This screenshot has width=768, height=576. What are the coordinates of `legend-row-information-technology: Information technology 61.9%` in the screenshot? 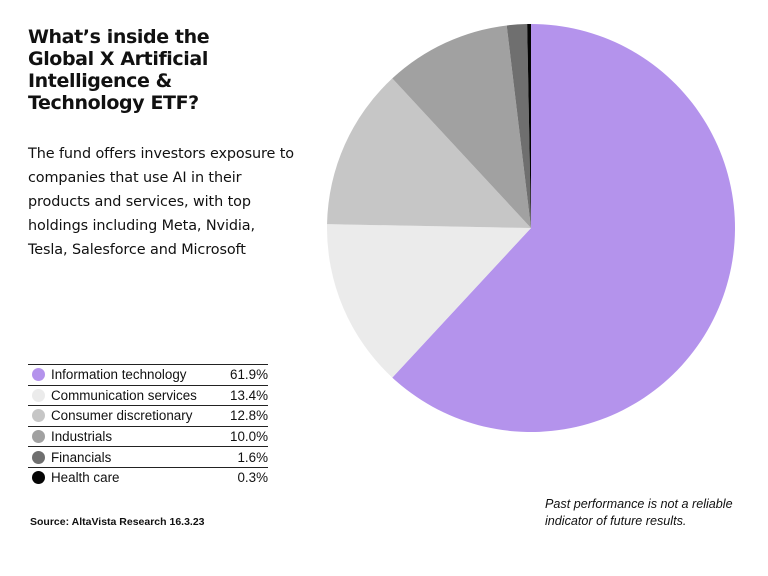 It's located at (148, 374).